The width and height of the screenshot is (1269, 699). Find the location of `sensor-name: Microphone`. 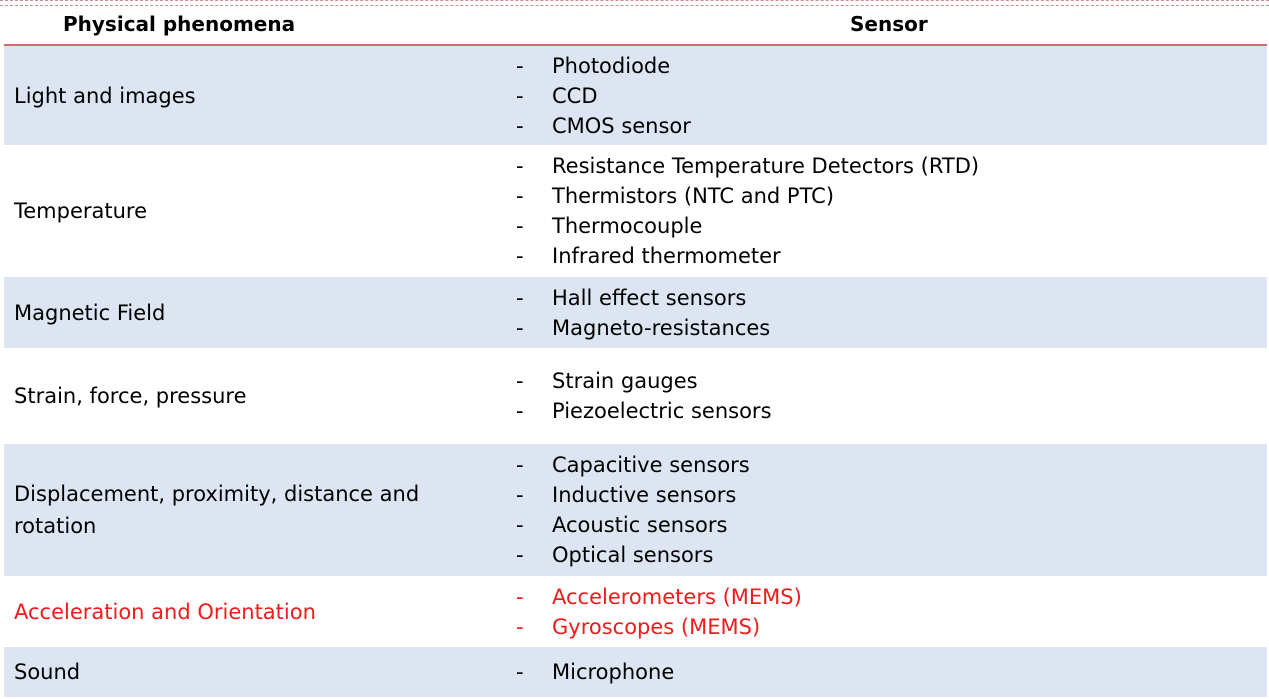

sensor-name: Microphone is located at coordinates (613, 672).